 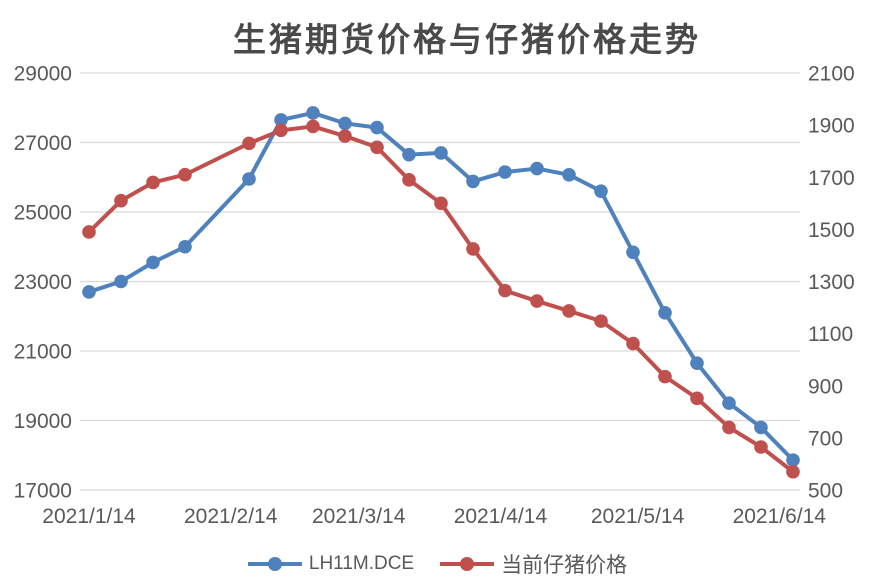 What do you see at coordinates (825, 491) in the screenshot?
I see `right-axis-tick-label: 500` at bounding box center [825, 491].